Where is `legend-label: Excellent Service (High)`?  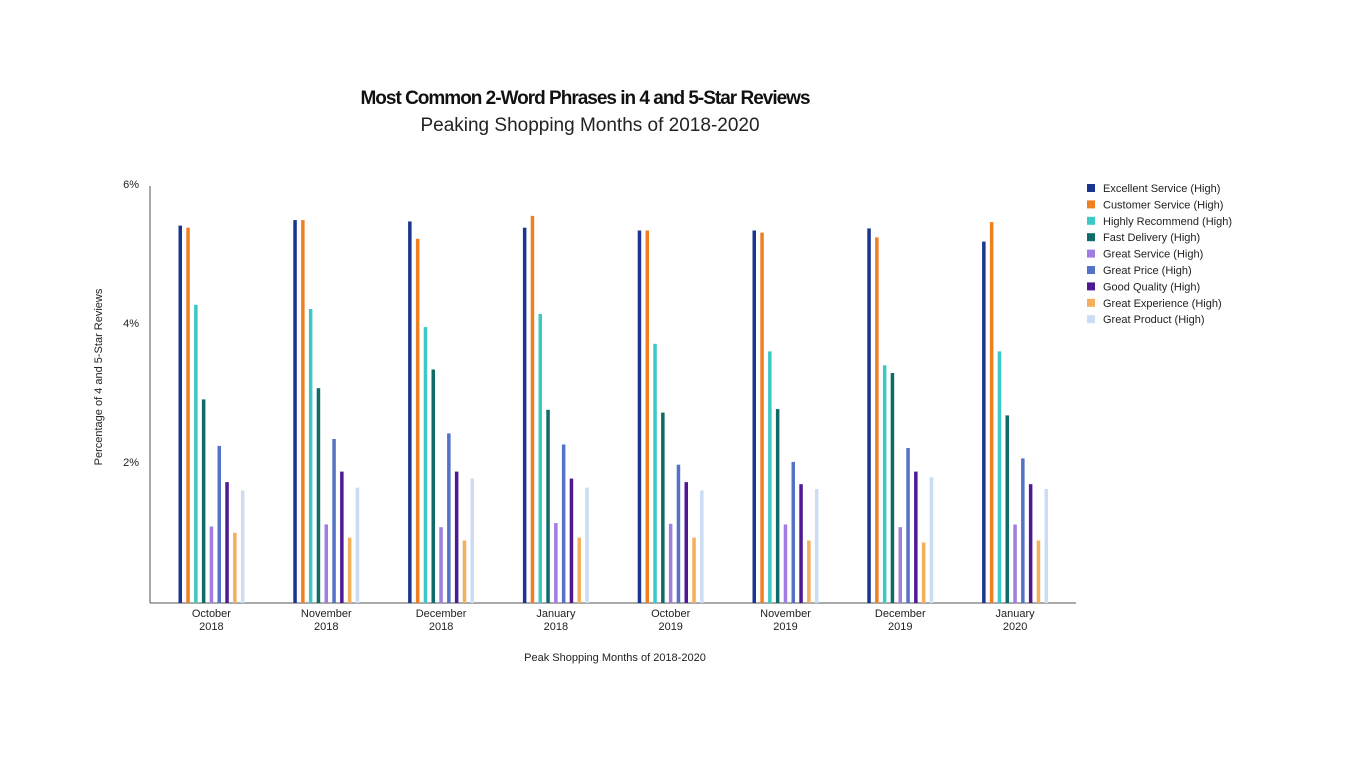 legend-label: Excellent Service (High) is located at coordinates (1161, 189).